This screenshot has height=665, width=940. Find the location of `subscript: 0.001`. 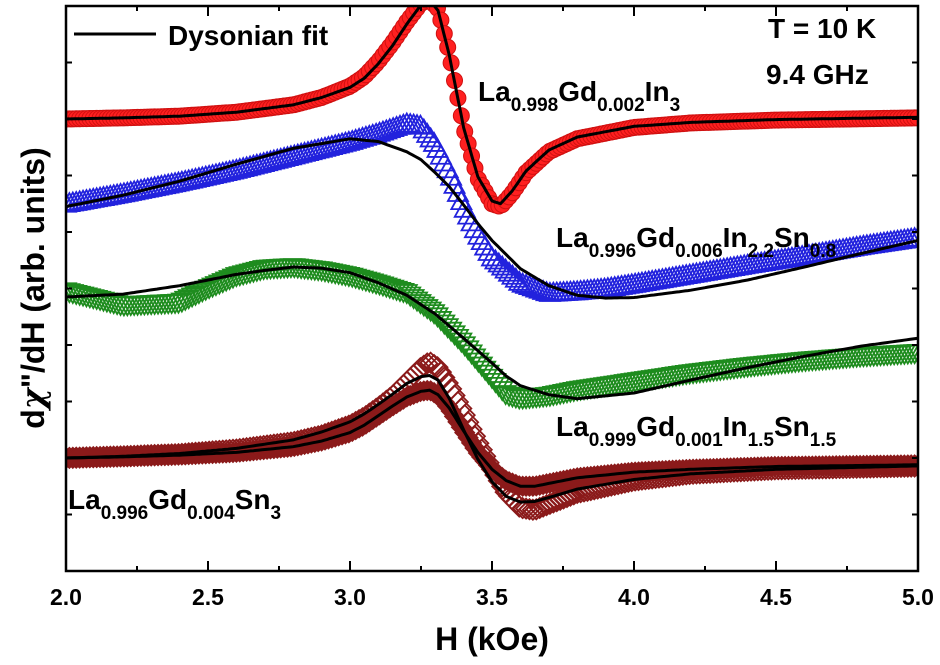

subscript: 0.001 is located at coordinates (699, 440).